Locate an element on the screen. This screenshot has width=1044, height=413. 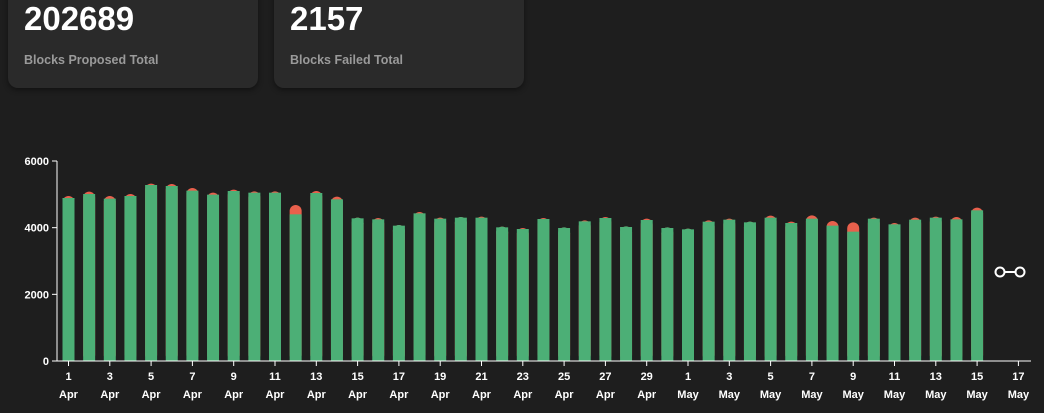
range-handle-icon is located at coordinates (1010, 272).